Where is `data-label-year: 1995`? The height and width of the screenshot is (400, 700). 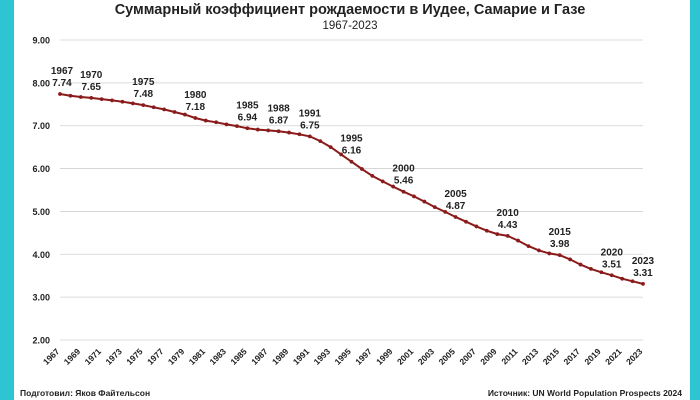
data-label-year: 1995 is located at coordinates (351, 139).